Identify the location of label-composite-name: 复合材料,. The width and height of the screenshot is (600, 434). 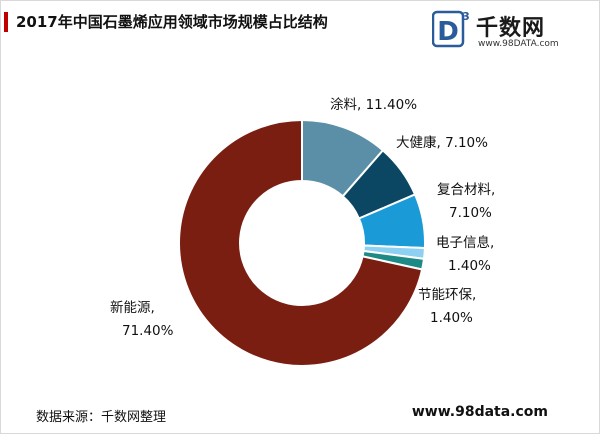
(466, 190).